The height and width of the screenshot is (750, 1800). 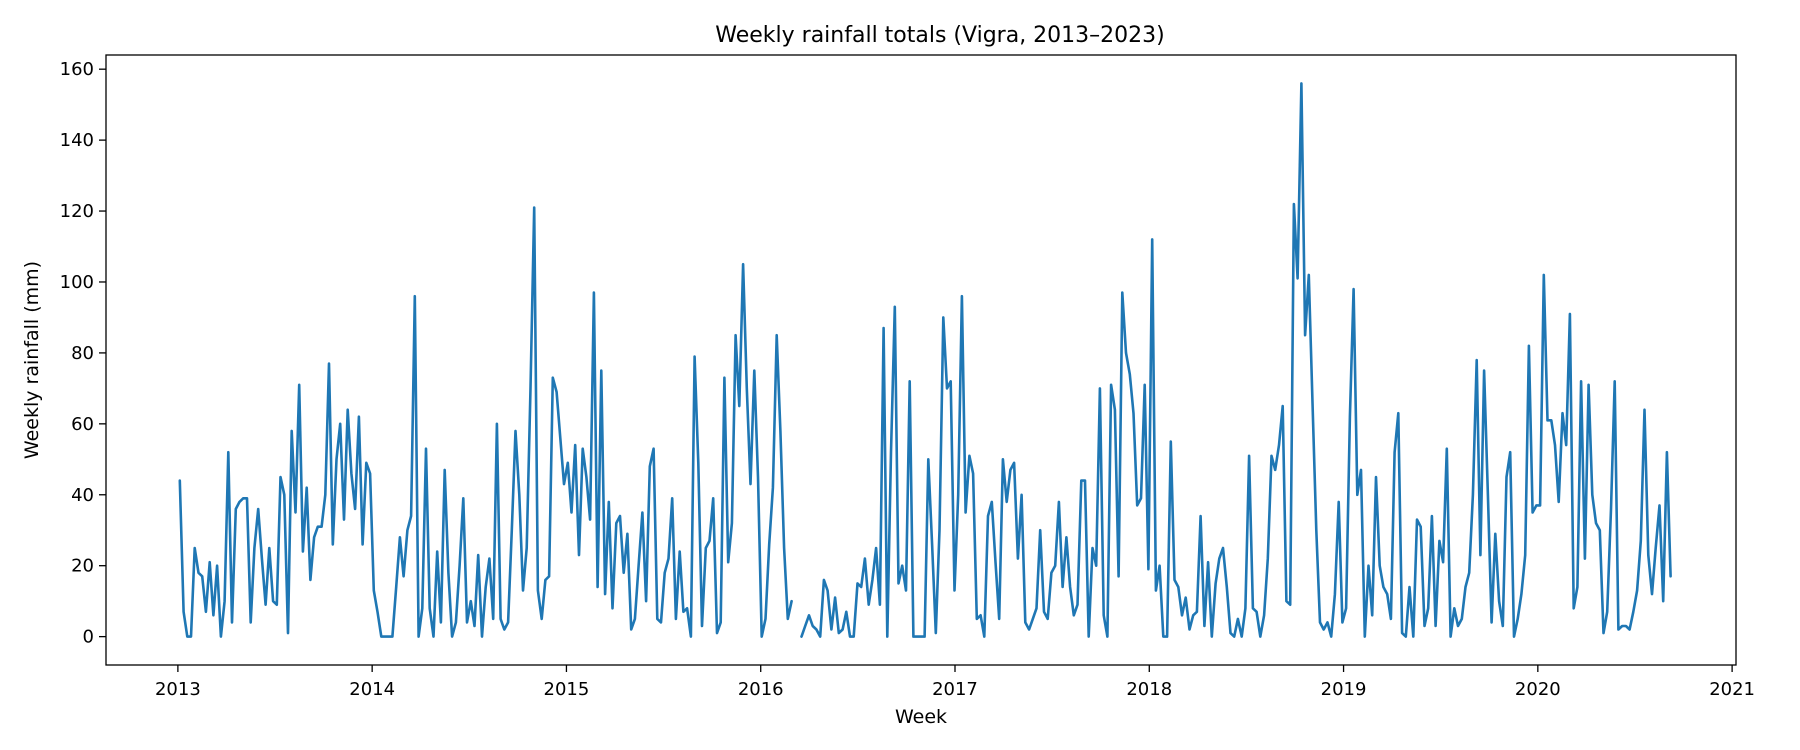 What do you see at coordinates (88, 637) in the screenshot?
I see `y-tick-label: 0` at bounding box center [88, 637].